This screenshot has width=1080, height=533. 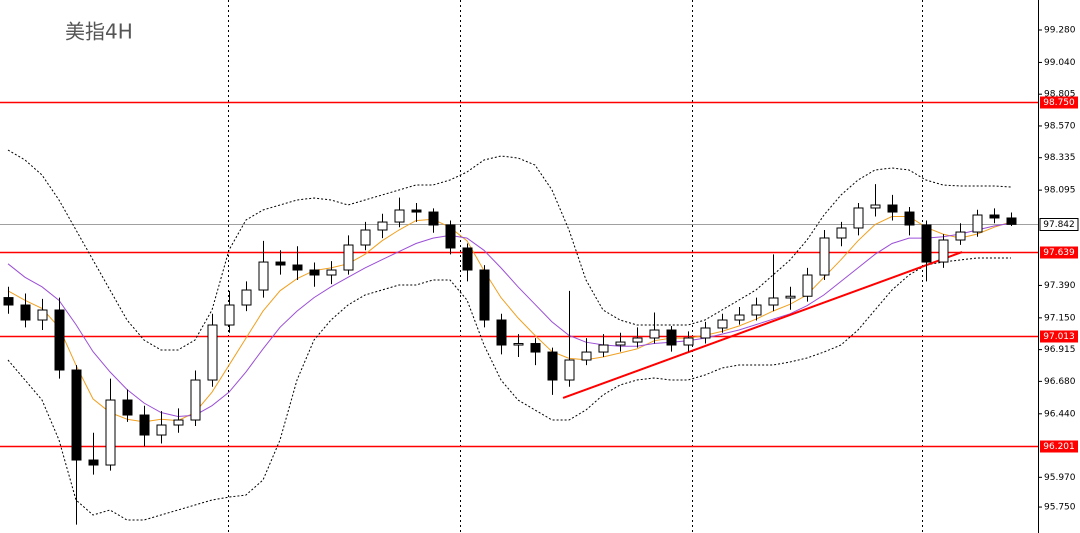 I want to click on y-tick-label: 95.750, so click(x=1060, y=508).